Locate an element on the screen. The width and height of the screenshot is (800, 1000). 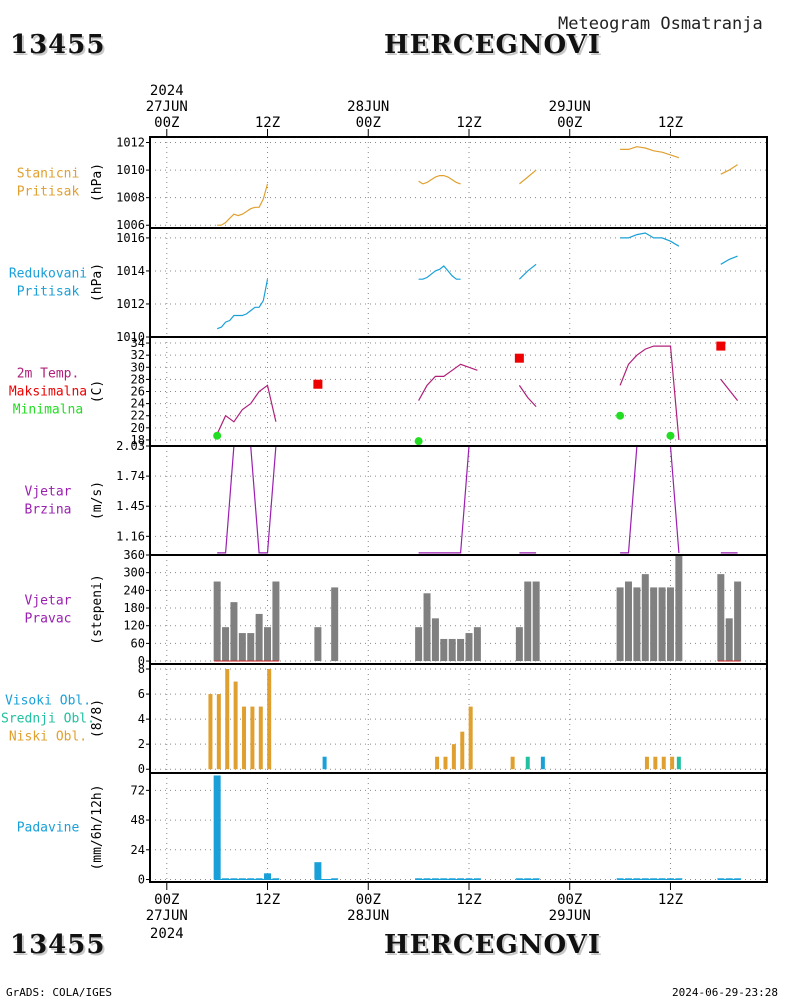
y-tick-label: 2.03 is located at coordinates (130, 446).